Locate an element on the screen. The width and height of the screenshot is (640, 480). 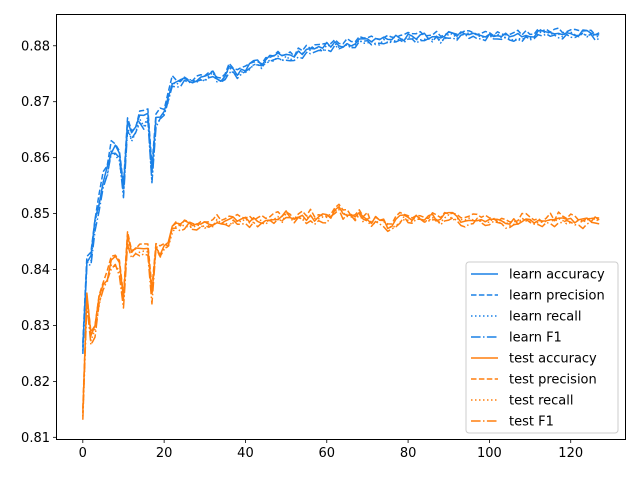
x-tick-label: 0 is located at coordinates (83, 453).